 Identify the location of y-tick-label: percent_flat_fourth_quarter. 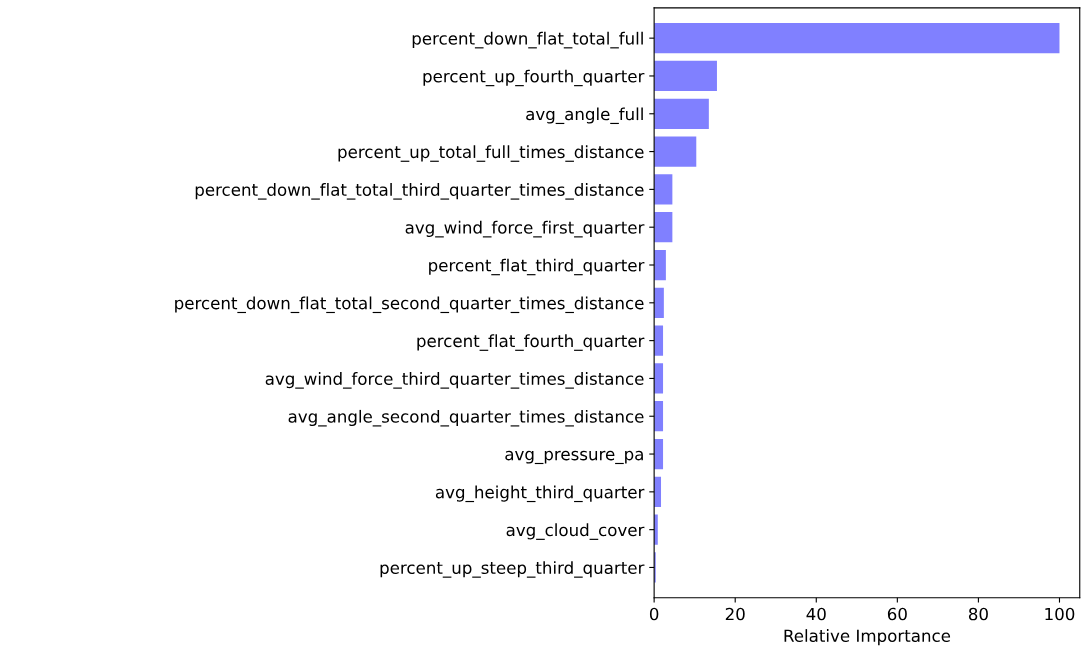
(531, 342).